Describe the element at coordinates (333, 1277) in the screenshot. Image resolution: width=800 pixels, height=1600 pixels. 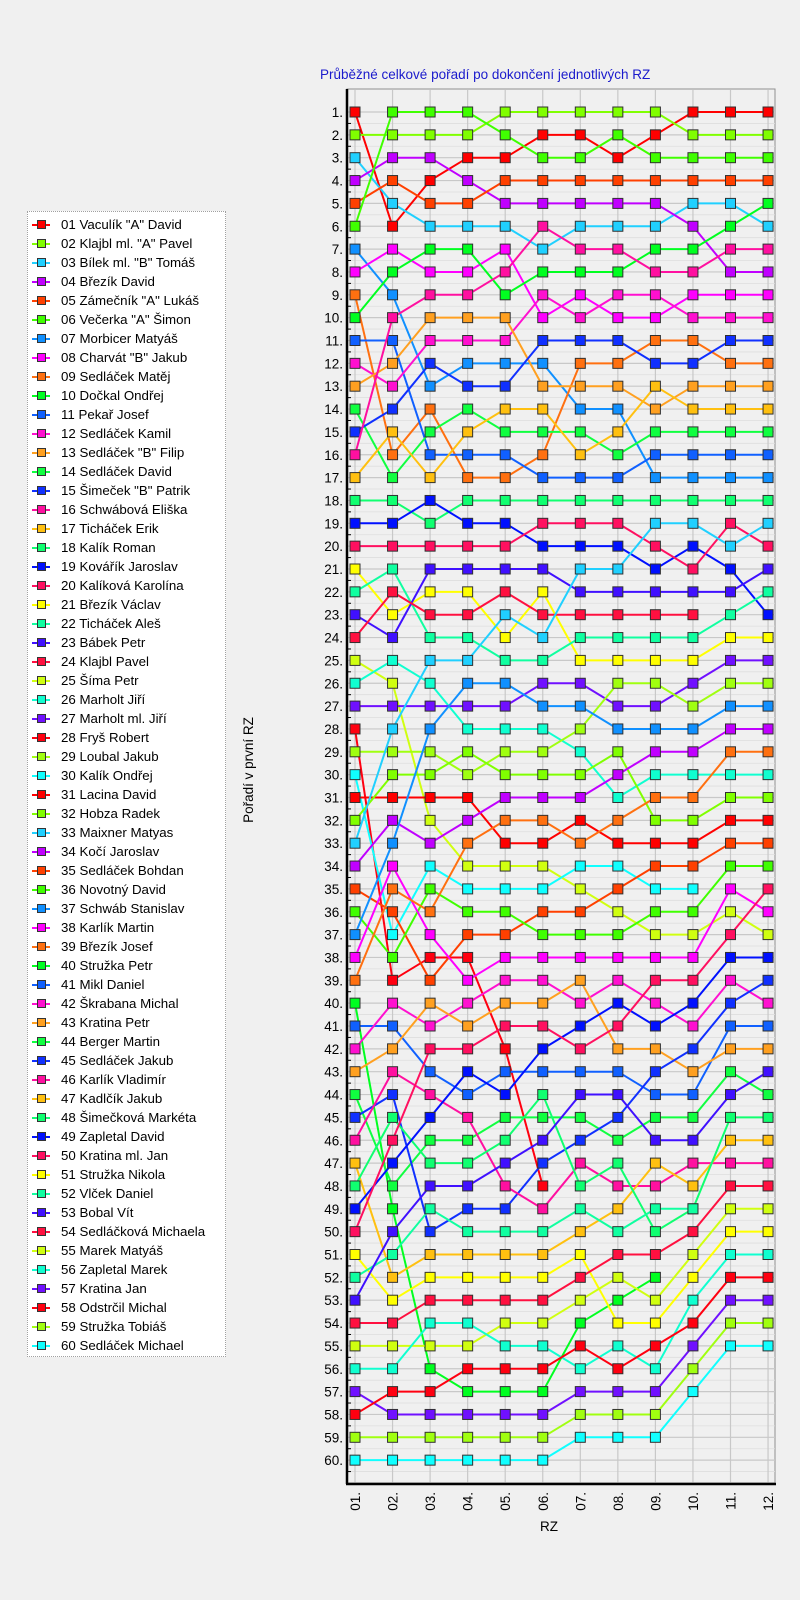
I see `y-tick-label: 52.` at that location.